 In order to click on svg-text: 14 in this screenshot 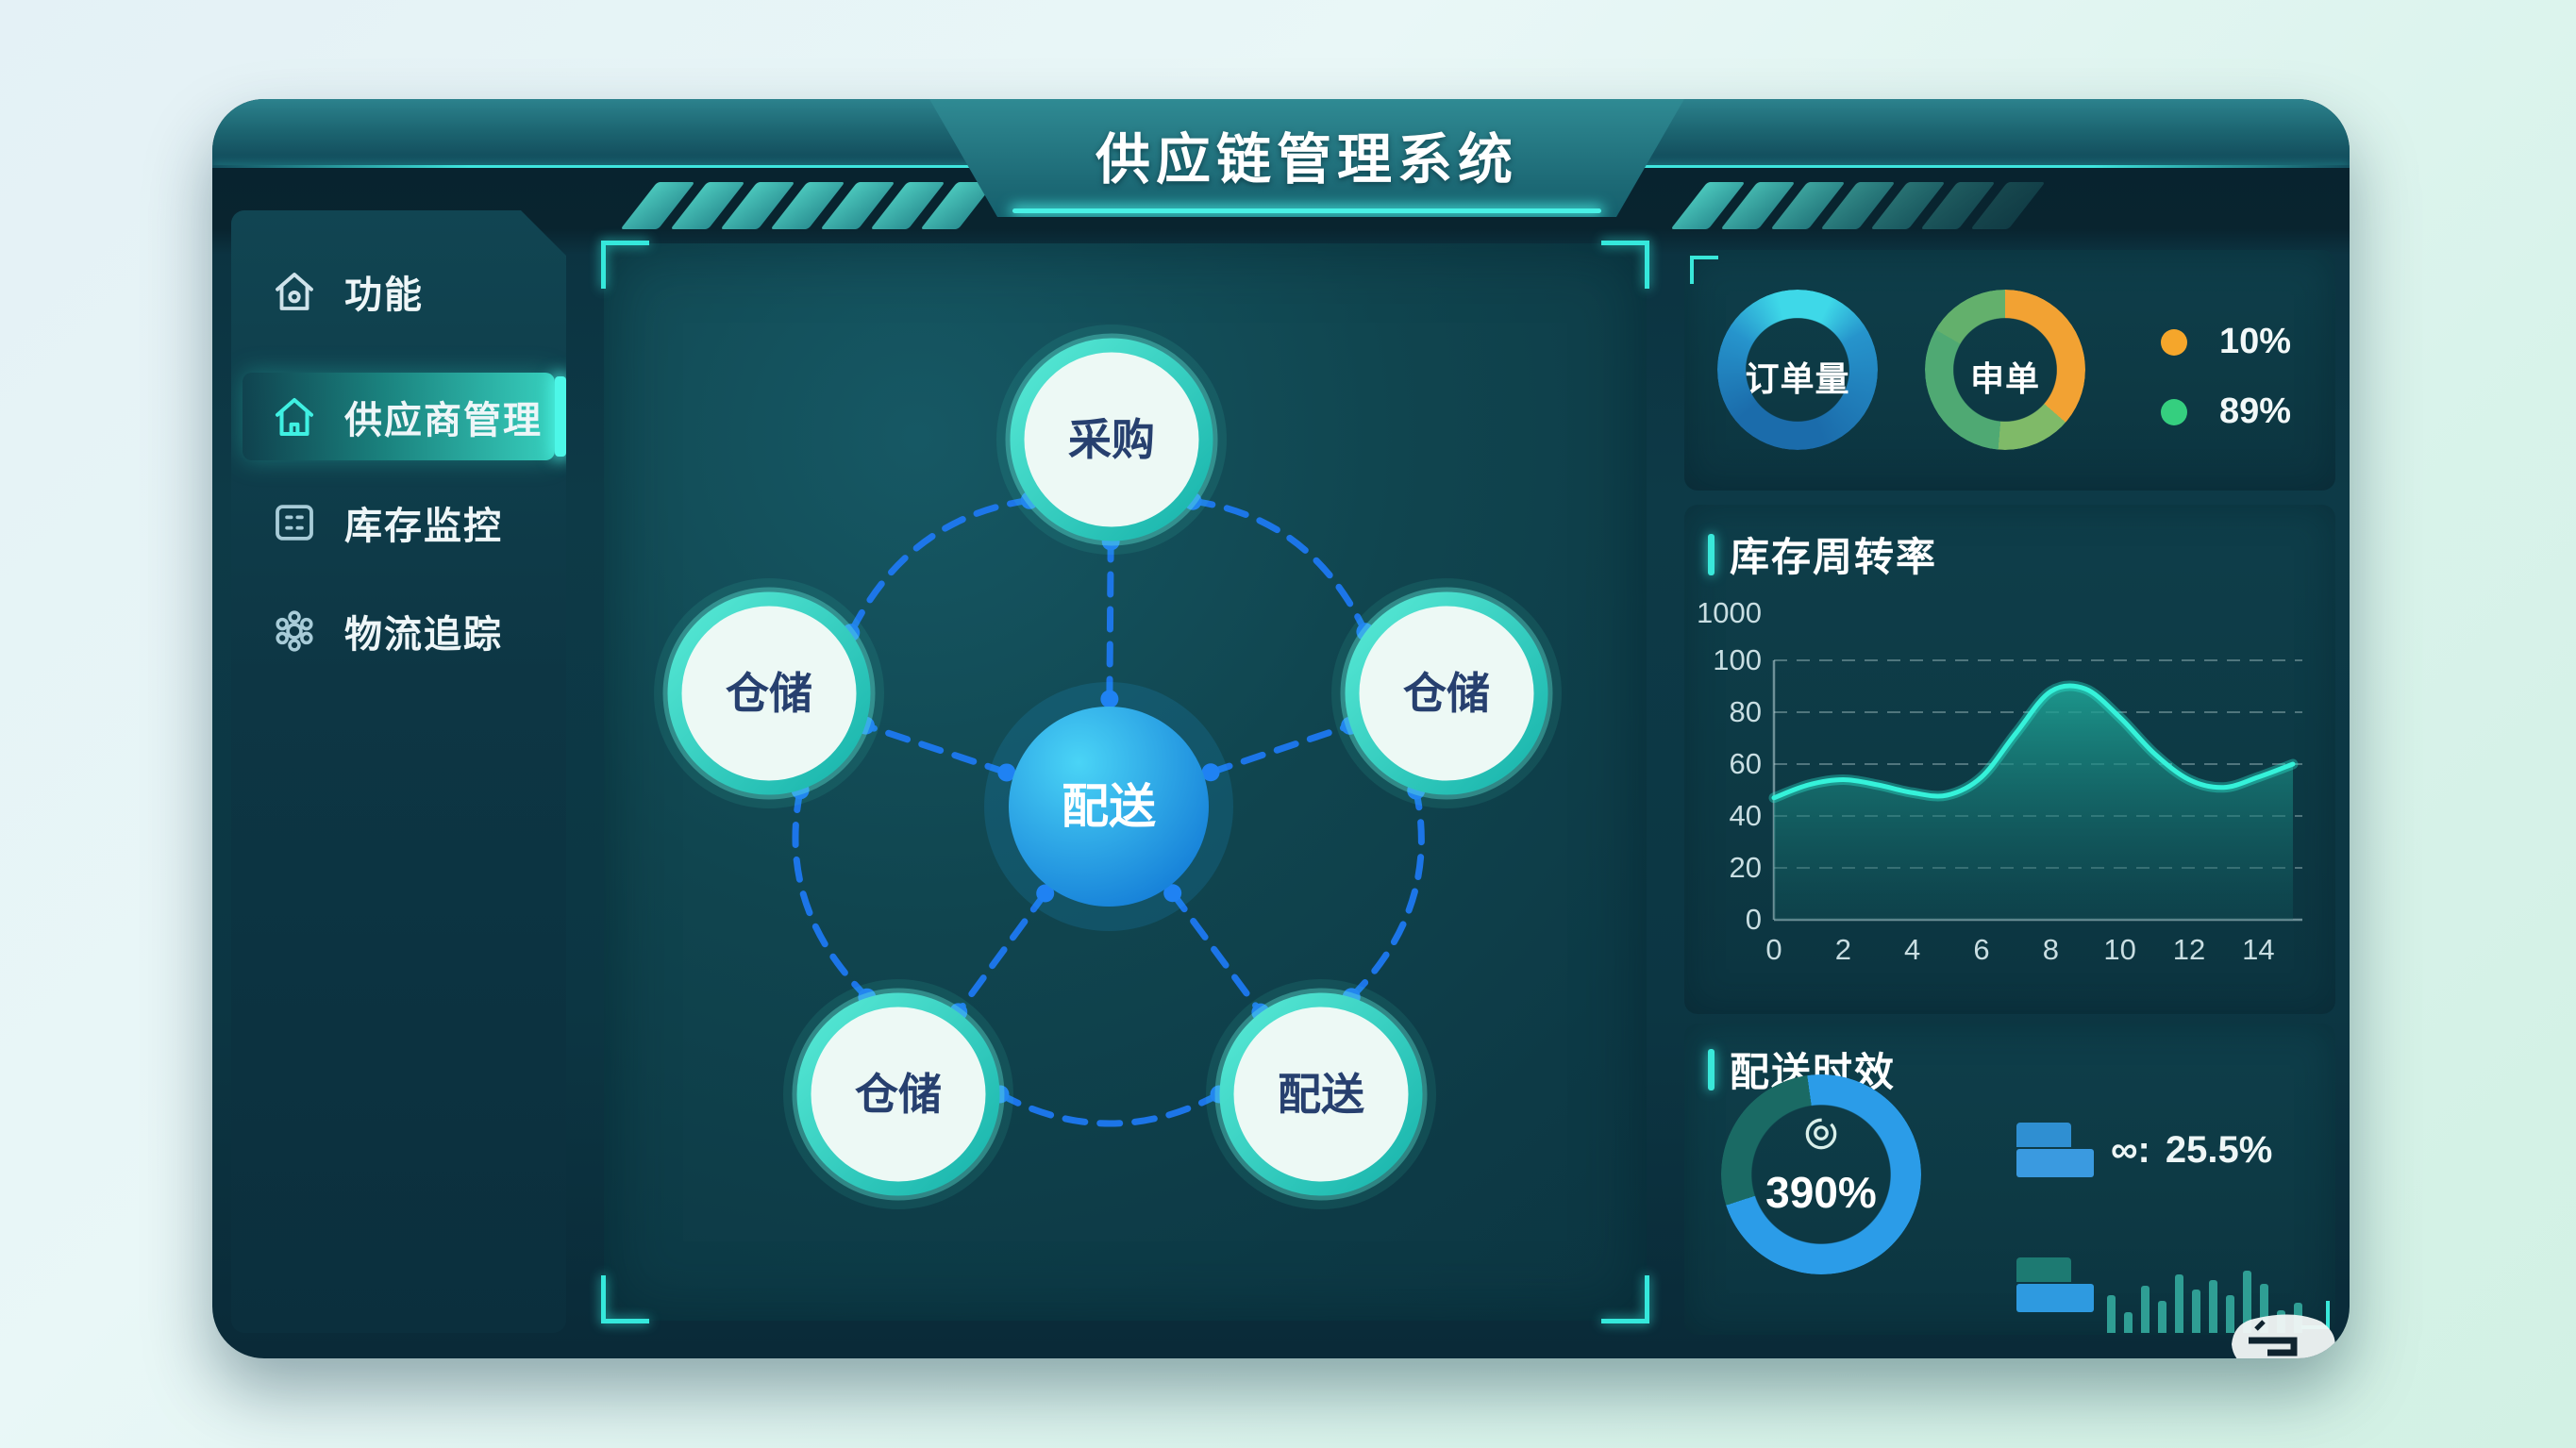, I will do `click(2258, 949)`.